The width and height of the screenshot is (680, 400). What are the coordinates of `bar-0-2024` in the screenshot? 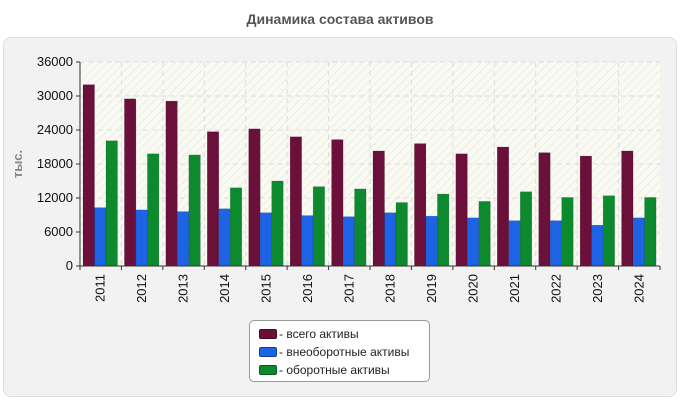 It's located at (627, 208).